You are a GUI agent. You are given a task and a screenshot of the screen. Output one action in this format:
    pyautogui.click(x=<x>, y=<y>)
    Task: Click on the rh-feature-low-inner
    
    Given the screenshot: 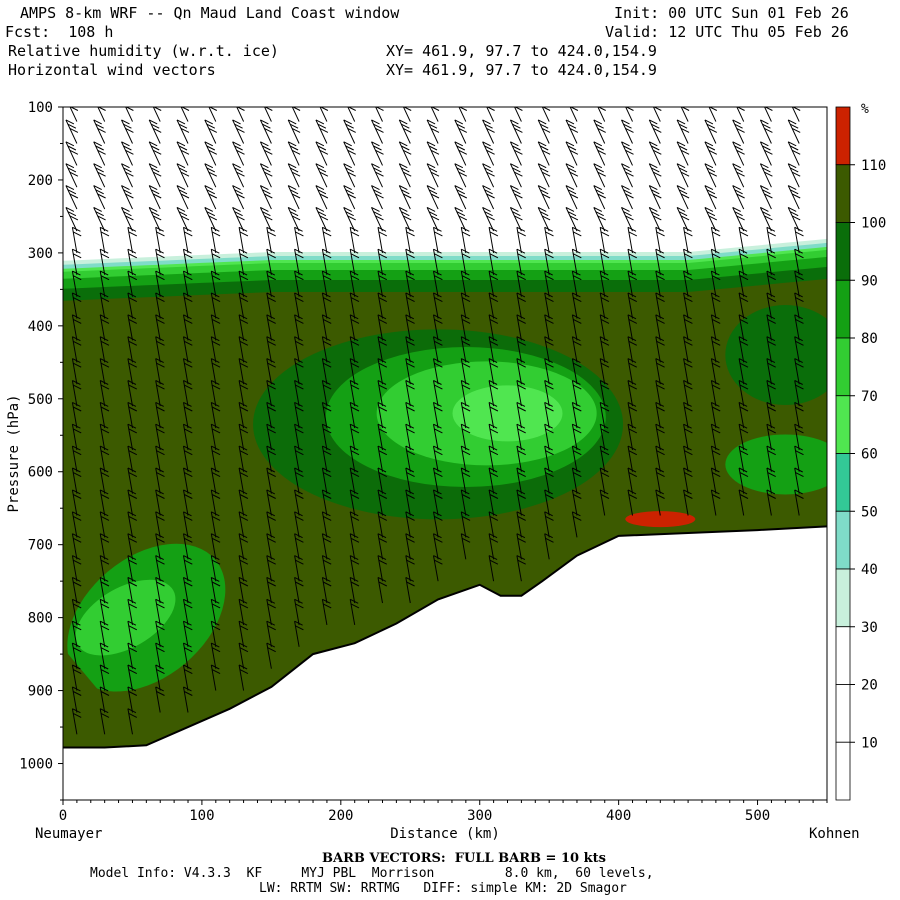 What is the action you would take?
    pyautogui.click(x=125, y=617)
    